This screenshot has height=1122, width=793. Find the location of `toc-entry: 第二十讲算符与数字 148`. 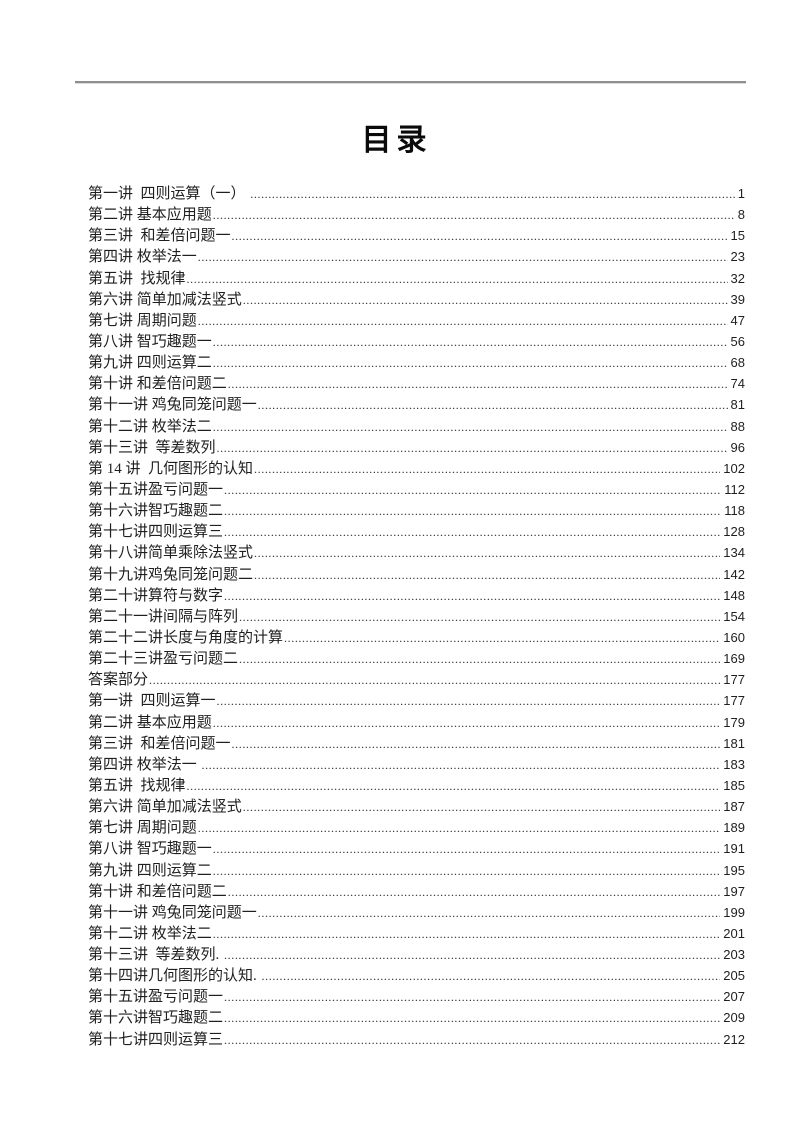

toc-entry: 第二十讲算符与数字 148 is located at coordinates (416, 594).